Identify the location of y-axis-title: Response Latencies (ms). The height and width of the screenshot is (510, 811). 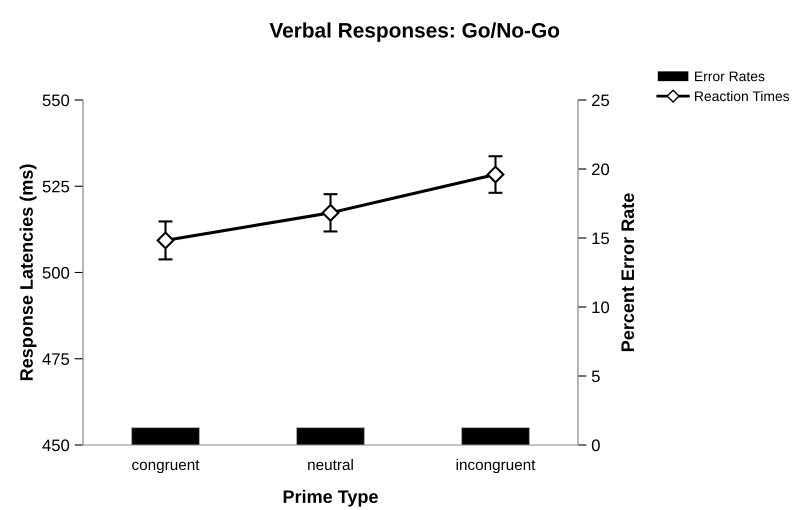
(28, 272).